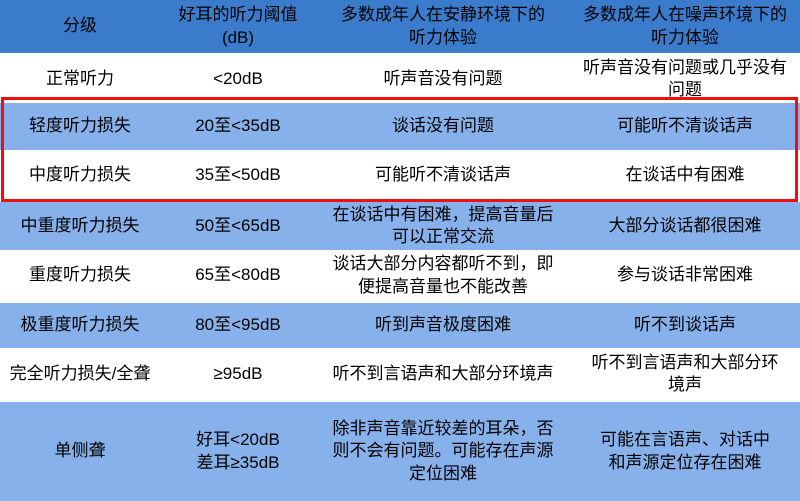 The width and height of the screenshot is (800, 501). What do you see at coordinates (443, 275) in the screenshot?
I see `cell-quiet: 谈话大部分内容都听不到，即 便提高音量也不能改善` at bounding box center [443, 275].